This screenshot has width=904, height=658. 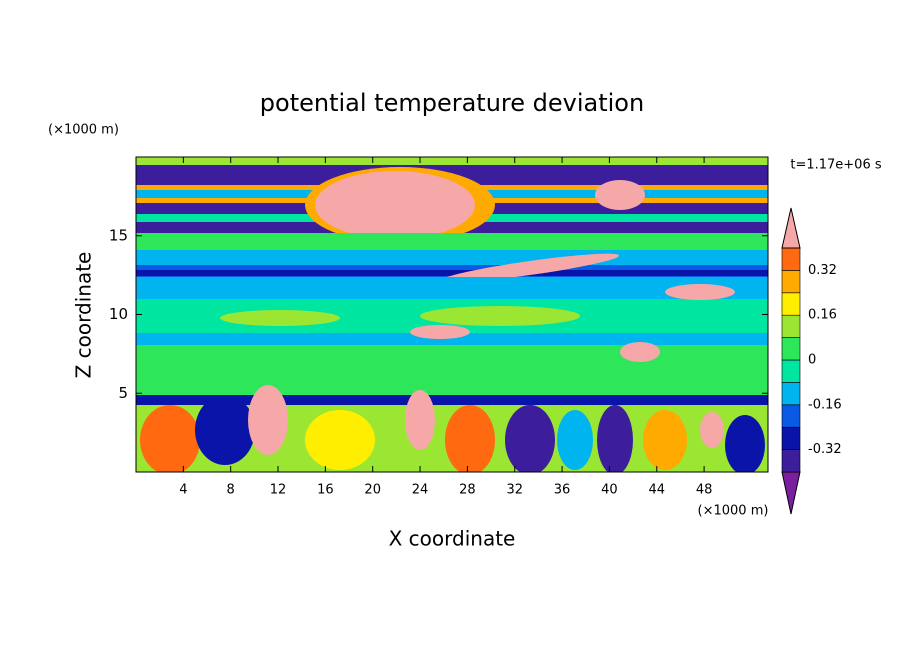 I want to click on colorbar-high, so click(x=791, y=228).